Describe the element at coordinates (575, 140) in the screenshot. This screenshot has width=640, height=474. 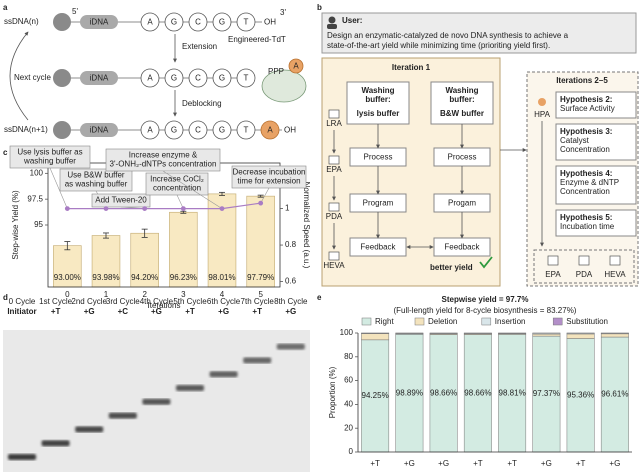
I see `hypothesis-text: Catalyst` at that location.